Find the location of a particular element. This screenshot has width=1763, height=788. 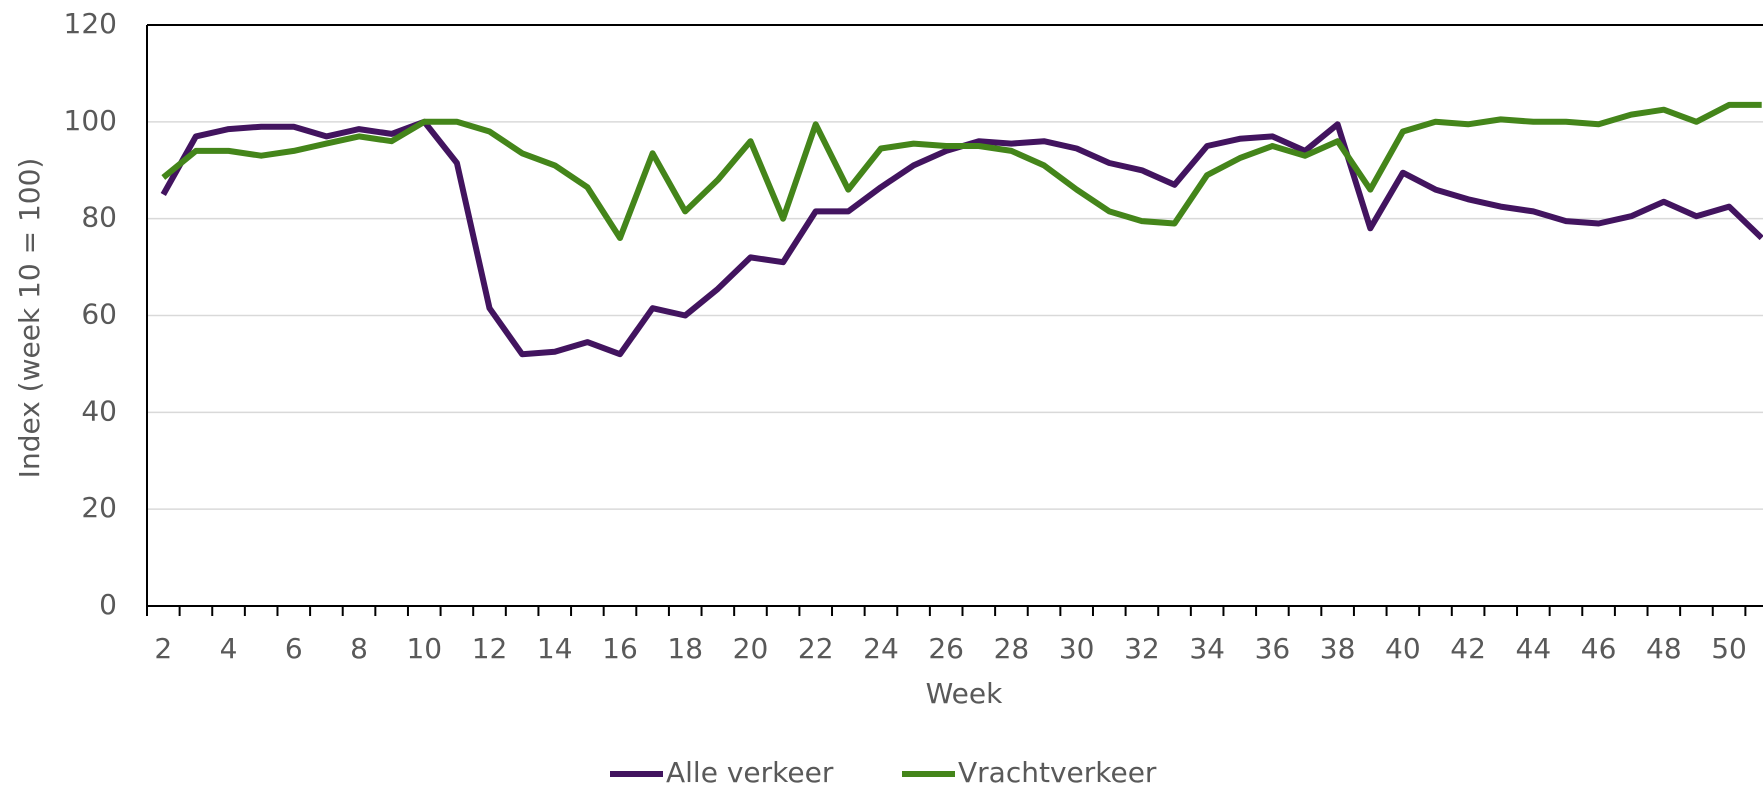

x-tick-label: 20 is located at coordinates (751, 648).